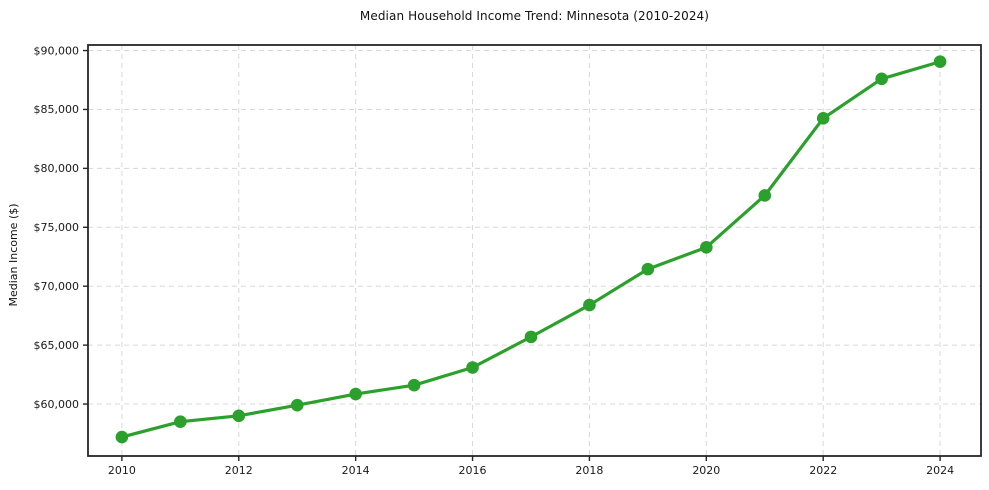  Describe the element at coordinates (473, 470) in the screenshot. I see `x-tick-label: 2016` at that location.